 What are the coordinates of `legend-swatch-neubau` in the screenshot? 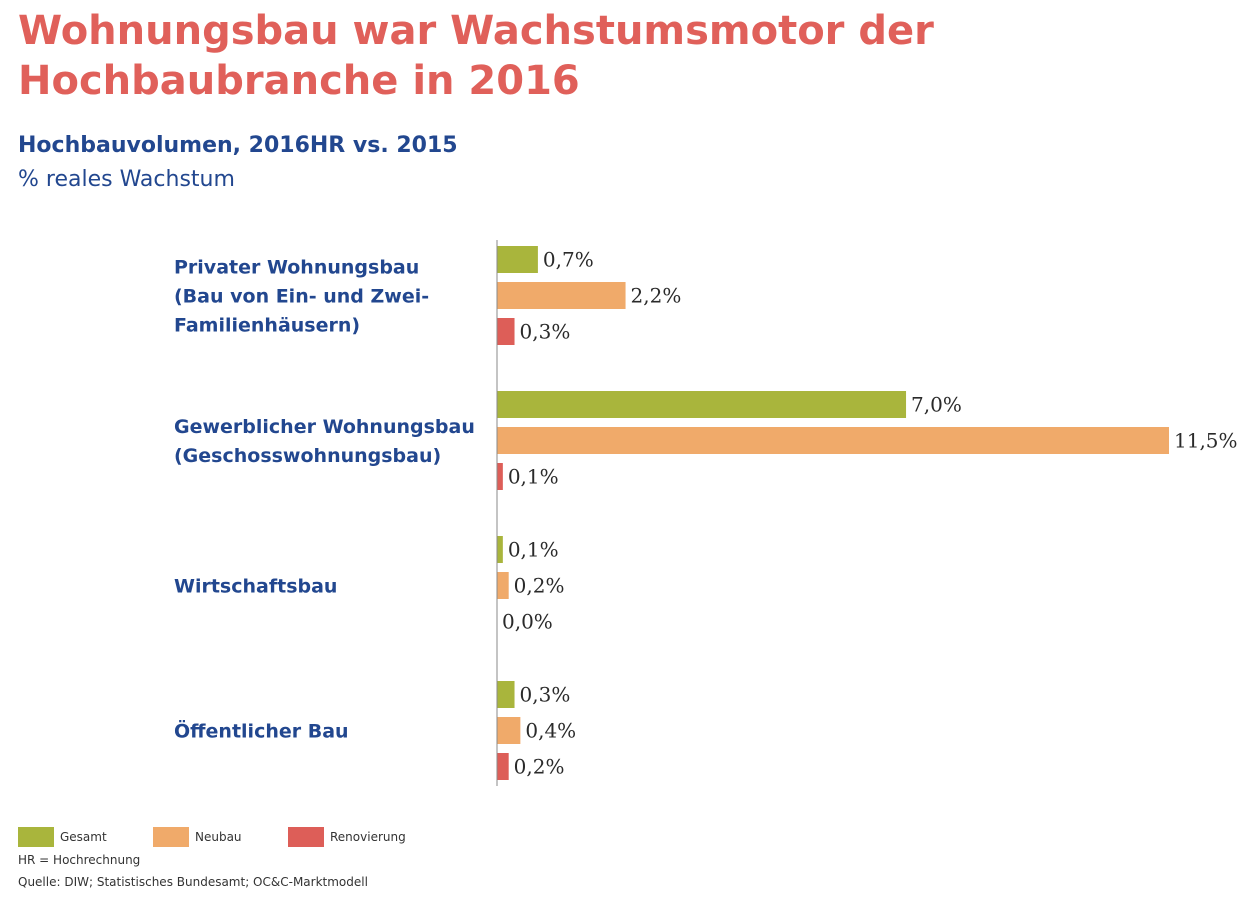 It's located at (171, 837).